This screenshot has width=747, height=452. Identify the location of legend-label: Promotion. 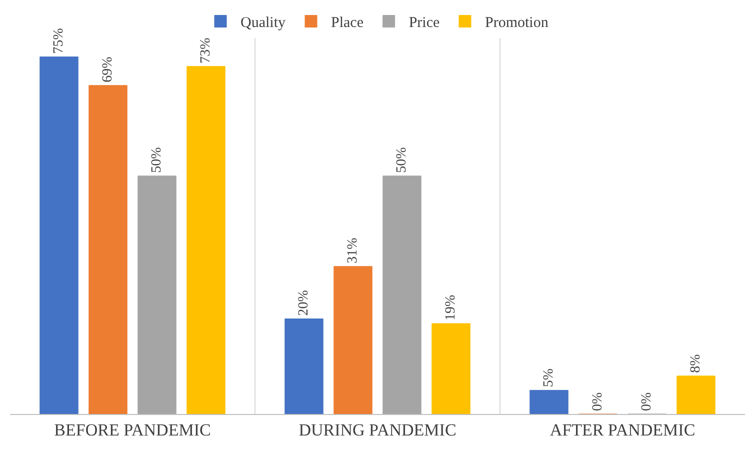
(516, 23).